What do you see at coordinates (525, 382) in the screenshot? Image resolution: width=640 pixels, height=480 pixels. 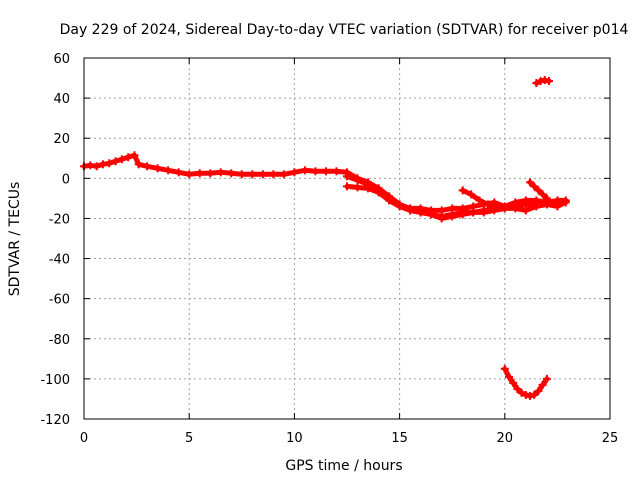 I see `series-low-arc` at bounding box center [525, 382].